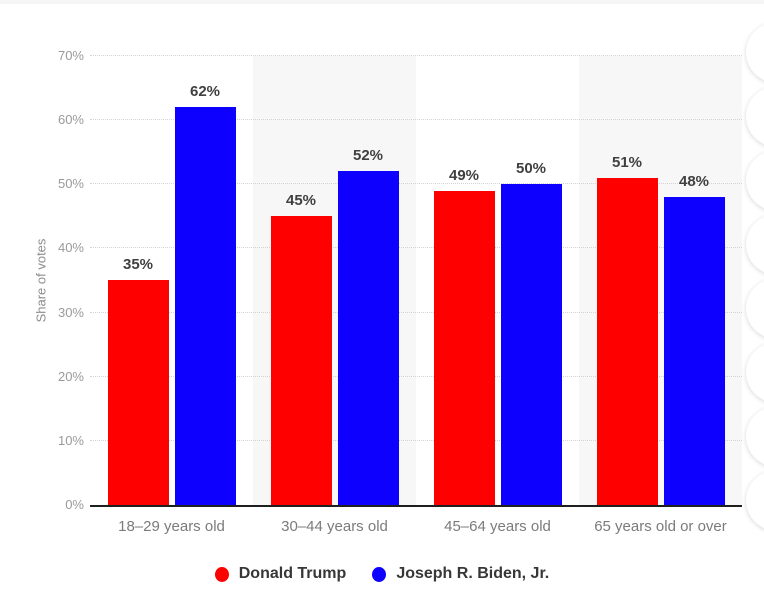 This screenshot has height=606, width=764. What do you see at coordinates (334, 526) in the screenshot?
I see `x-category-label: 30–44 years old` at bounding box center [334, 526].